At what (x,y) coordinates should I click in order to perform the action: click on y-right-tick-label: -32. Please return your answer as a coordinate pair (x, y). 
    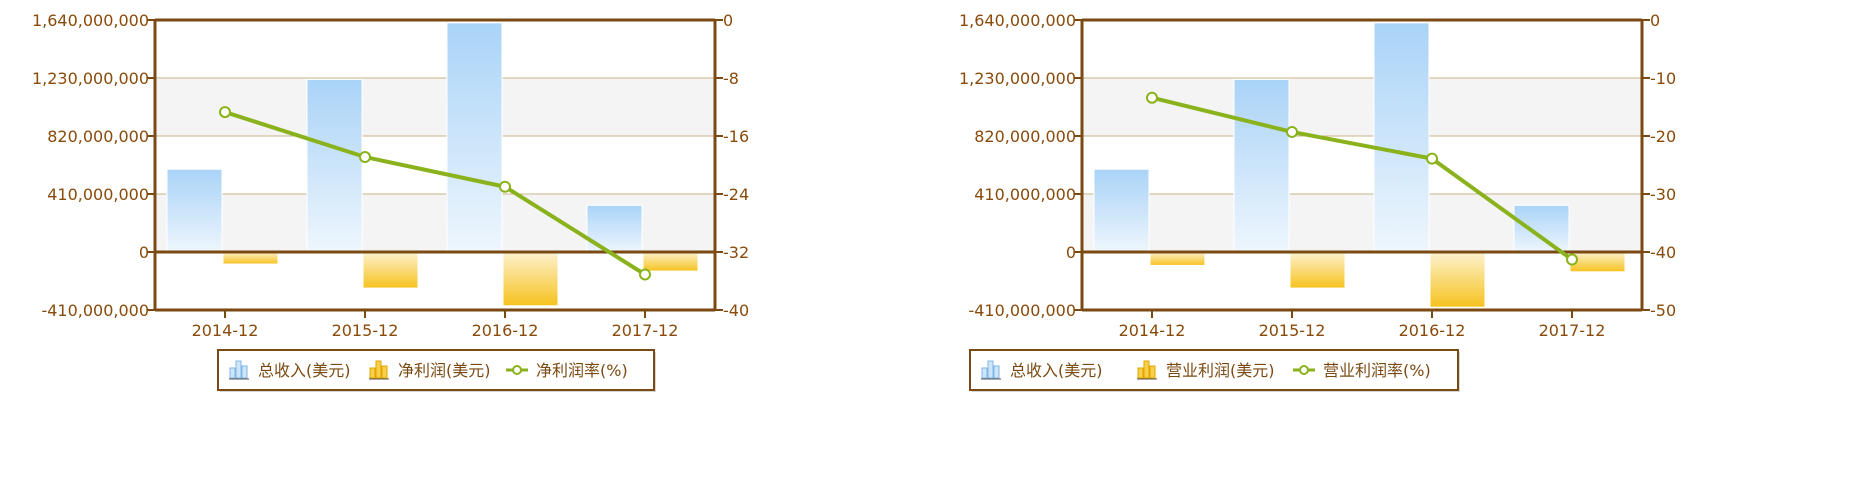
    Looking at the image, I should click on (736, 252).